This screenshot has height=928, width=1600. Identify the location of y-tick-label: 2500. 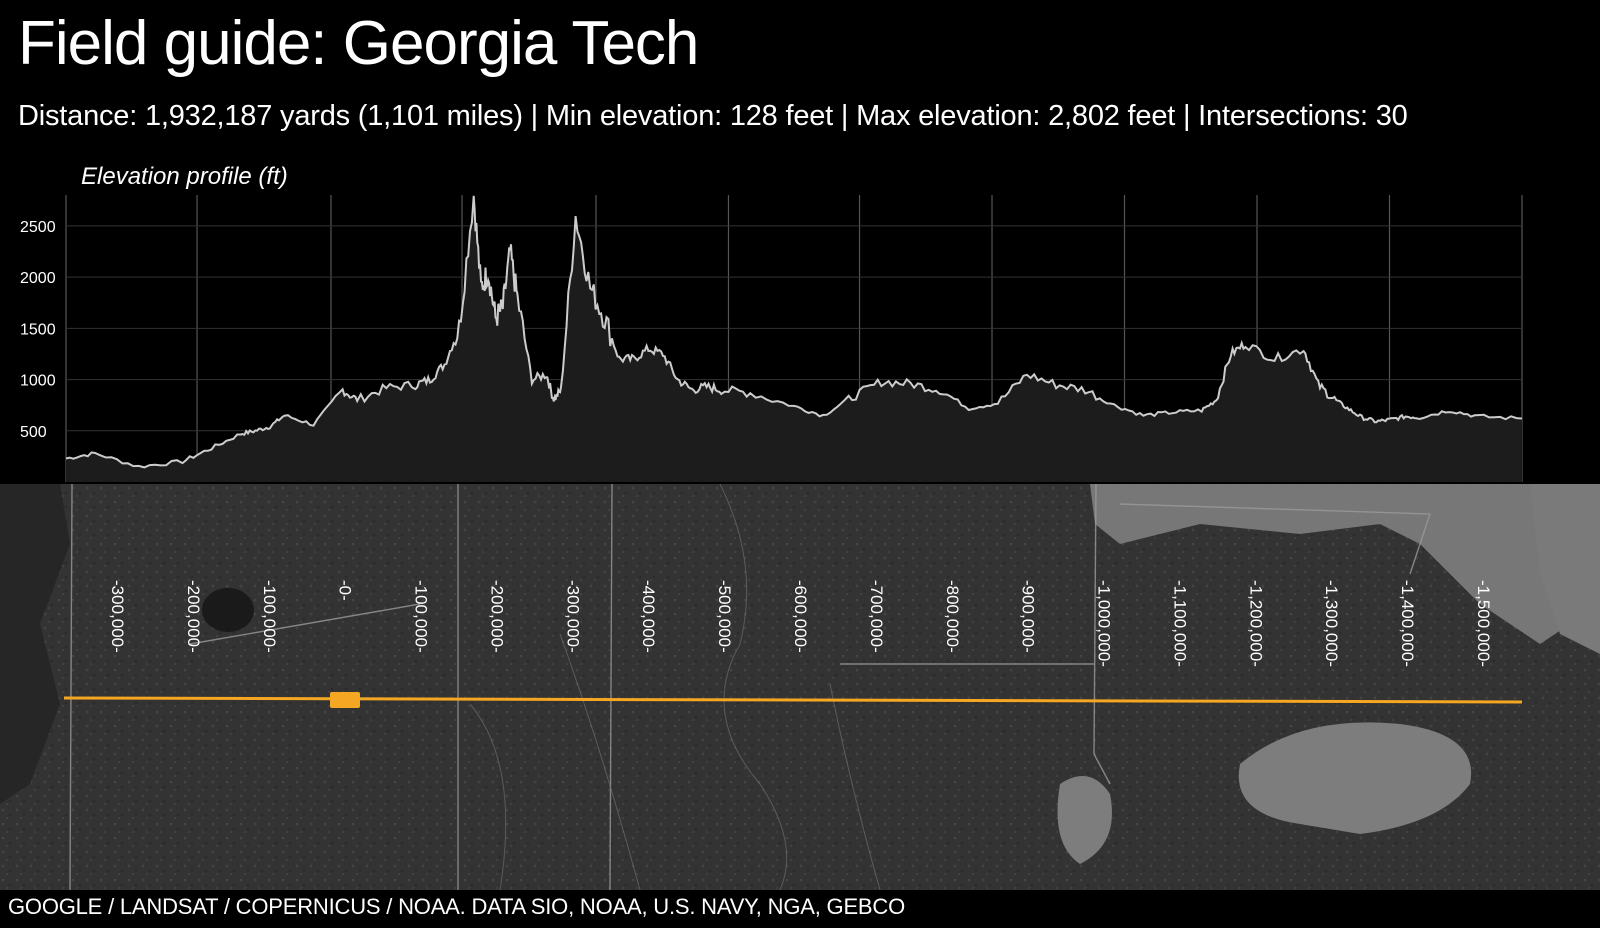
(38, 227).